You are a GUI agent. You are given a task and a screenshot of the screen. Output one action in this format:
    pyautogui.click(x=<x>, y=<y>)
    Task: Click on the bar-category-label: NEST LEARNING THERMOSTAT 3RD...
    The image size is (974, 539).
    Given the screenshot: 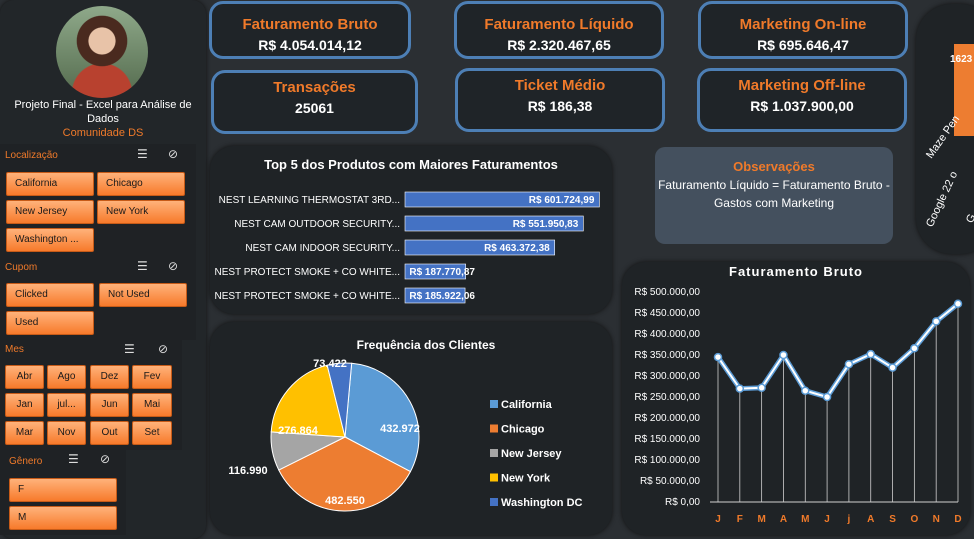 What is the action you would take?
    pyautogui.click(x=309, y=200)
    